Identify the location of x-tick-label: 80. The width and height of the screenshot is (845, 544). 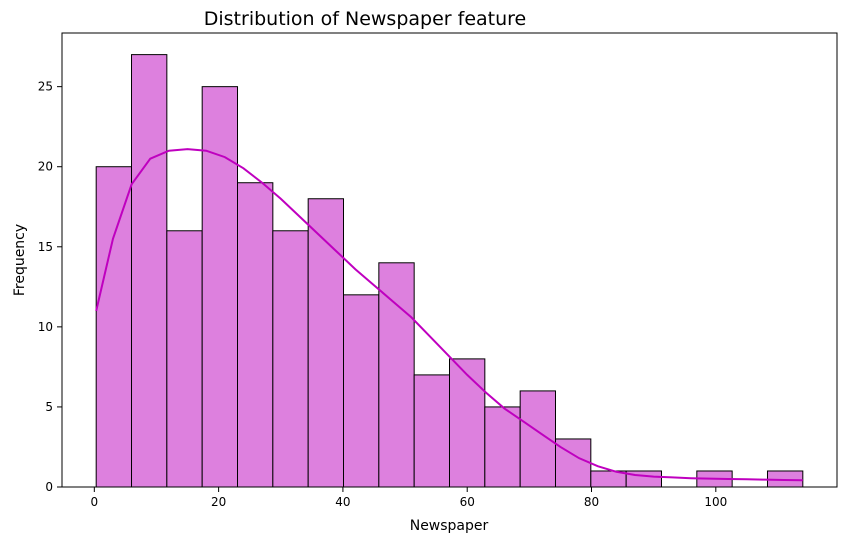
(591, 502).